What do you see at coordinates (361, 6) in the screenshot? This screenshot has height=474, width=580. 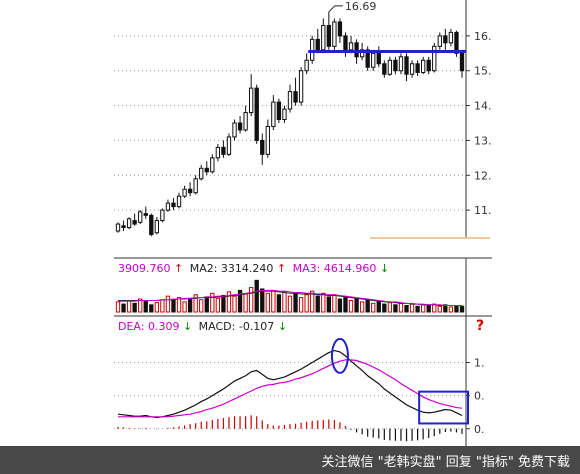 I see `peak-price-label: 16.69` at bounding box center [361, 6].